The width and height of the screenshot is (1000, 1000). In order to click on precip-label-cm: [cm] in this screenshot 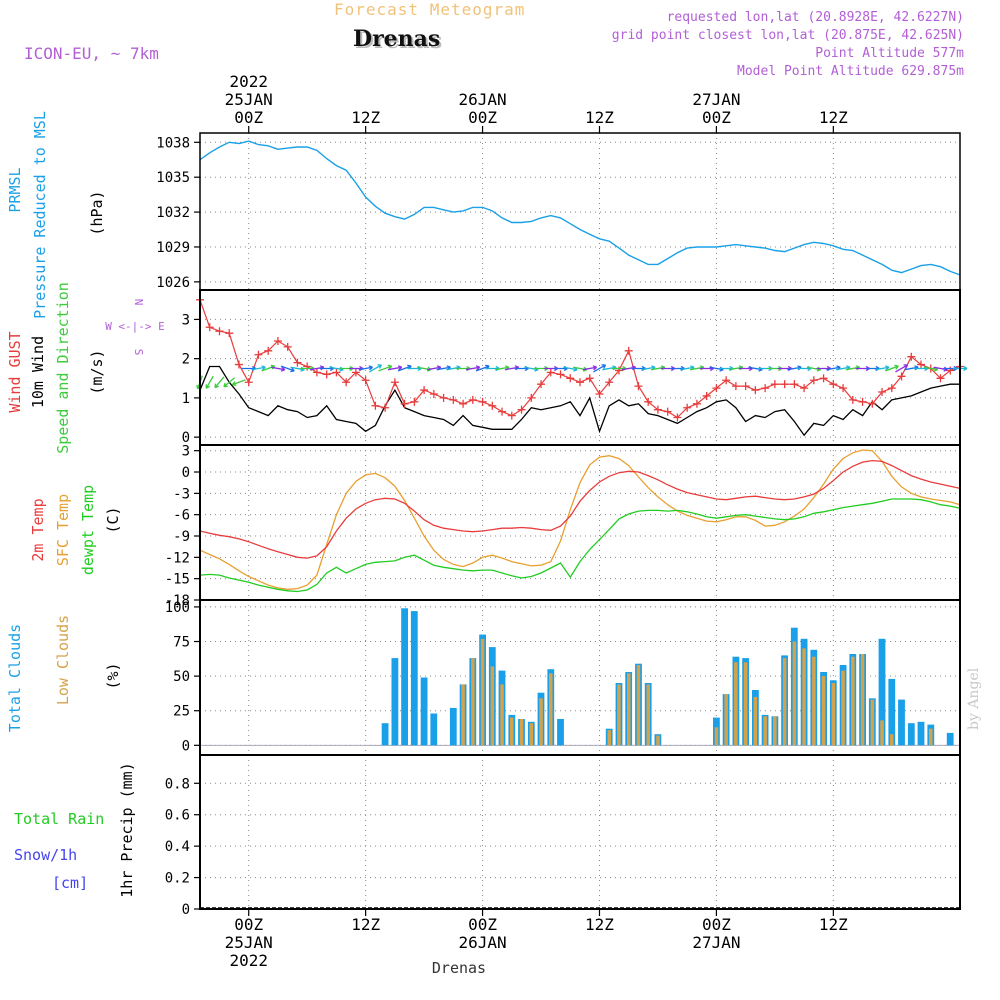, I will do `click(70, 883)`.